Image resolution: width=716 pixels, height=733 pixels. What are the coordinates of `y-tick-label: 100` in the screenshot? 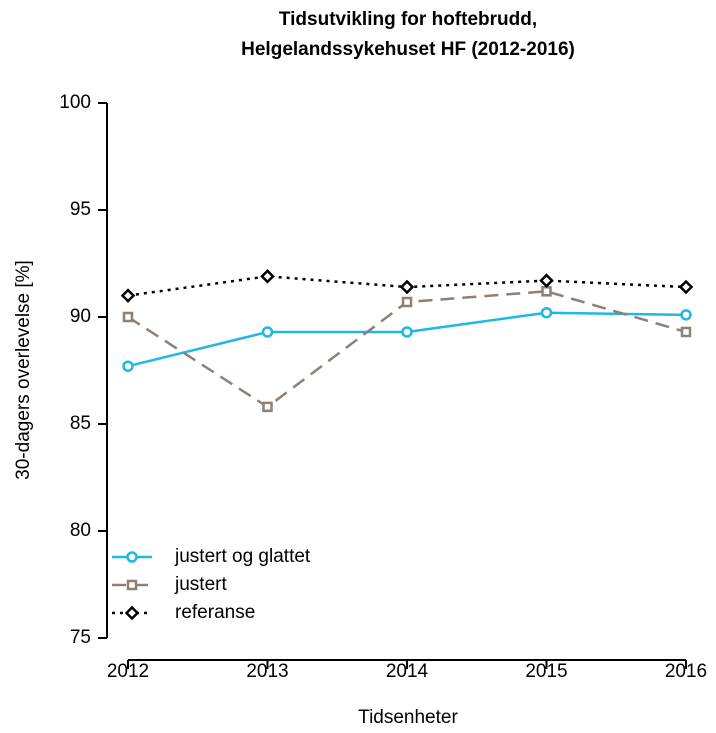 It's located at (75, 102).